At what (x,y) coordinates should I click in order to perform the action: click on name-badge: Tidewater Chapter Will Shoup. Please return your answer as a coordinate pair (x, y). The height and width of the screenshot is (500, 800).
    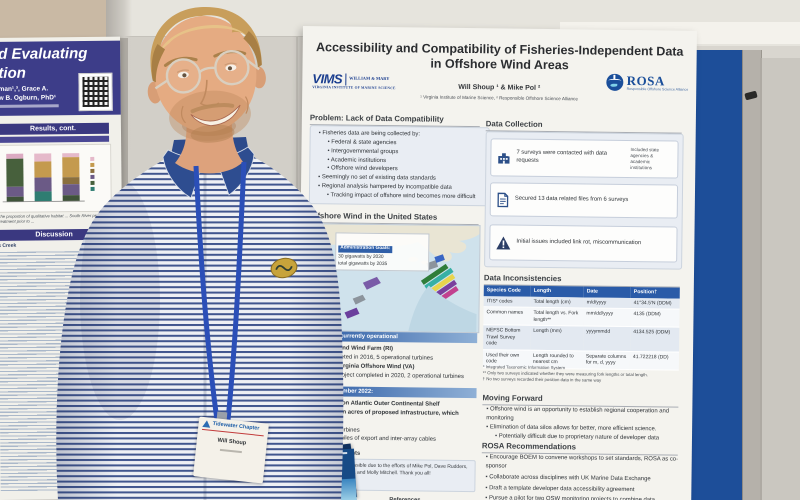
    Looking at the image, I should click on (231, 450).